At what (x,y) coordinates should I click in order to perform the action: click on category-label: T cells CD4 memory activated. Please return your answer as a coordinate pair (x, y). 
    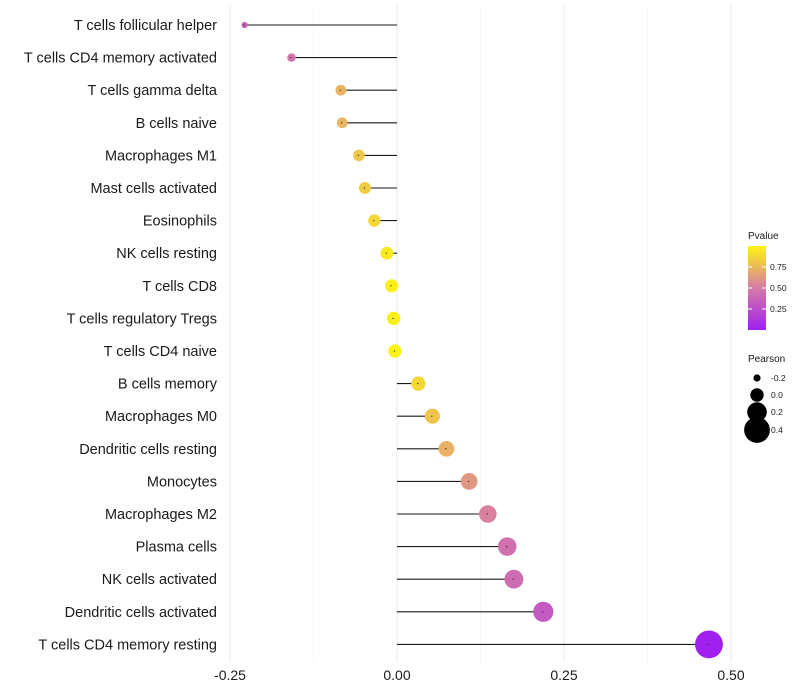
    Looking at the image, I should click on (120, 59).